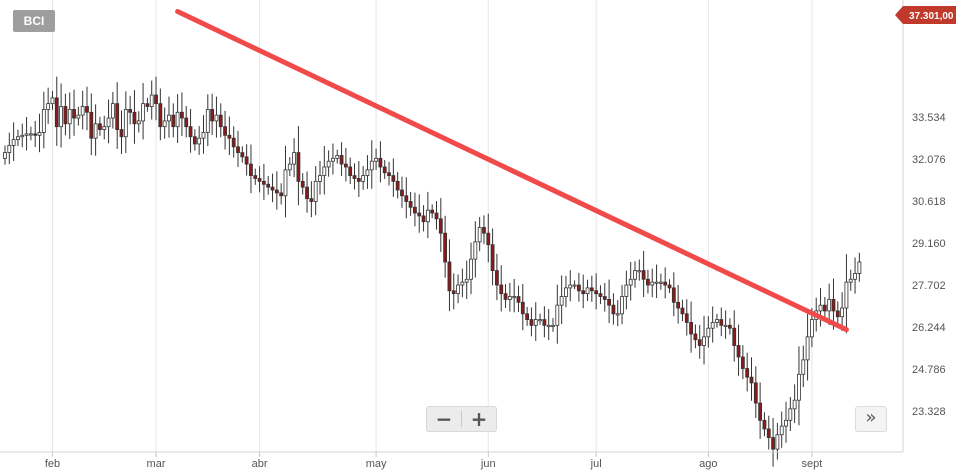 The width and height of the screenshot is (956, 471). I want to click on zoom-in-button: +, so click(479, 419).